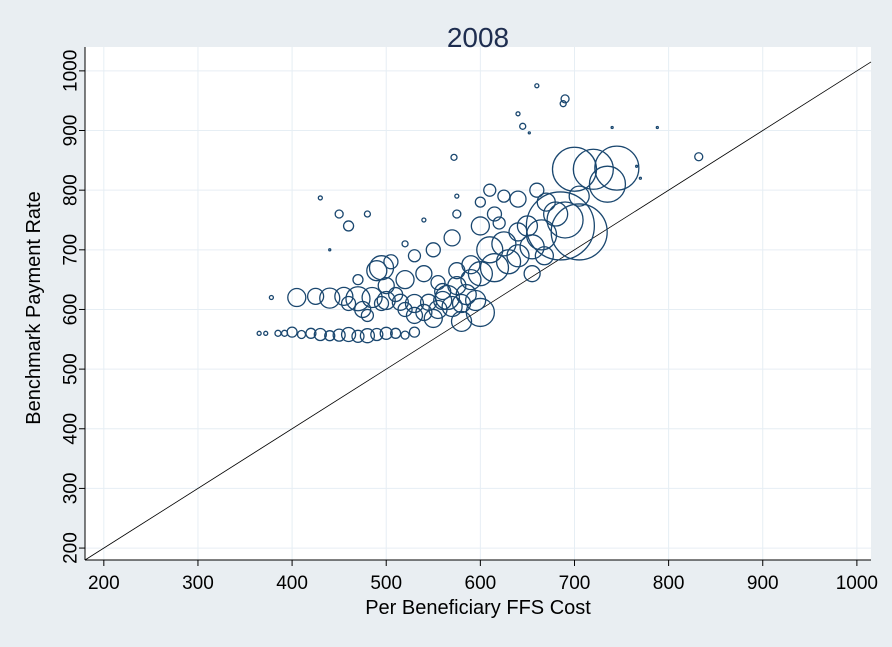 The height and width of the screenshot is (647, 892). Describe the element at coordinates (292, 583) in the screenshot. I see `x-tick-label: 400` at that location.